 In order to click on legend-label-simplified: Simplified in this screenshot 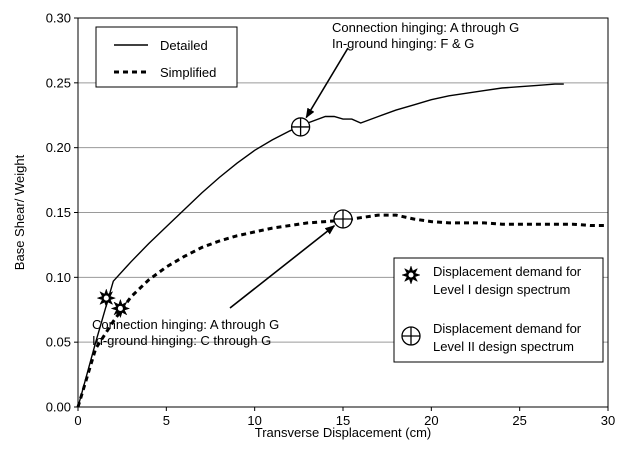, I will do `click(188, 72)`.